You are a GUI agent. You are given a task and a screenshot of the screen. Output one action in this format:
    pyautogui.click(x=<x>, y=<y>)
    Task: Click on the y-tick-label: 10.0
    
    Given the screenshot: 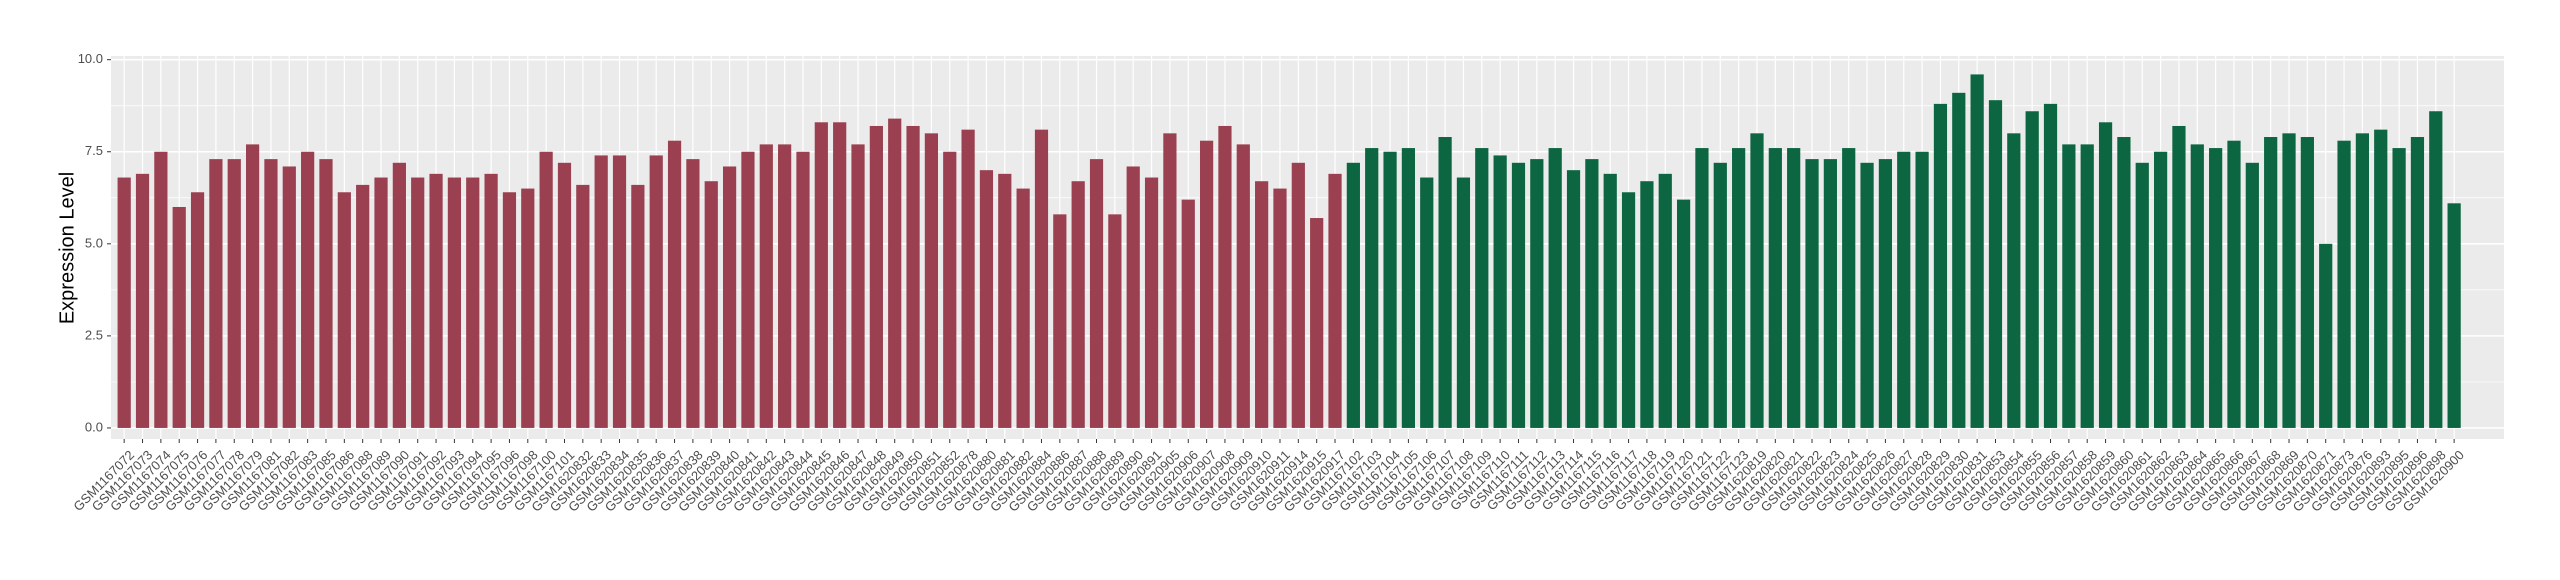 What is the action you would take?
    pyautogui.click(x=90, y=58)
    